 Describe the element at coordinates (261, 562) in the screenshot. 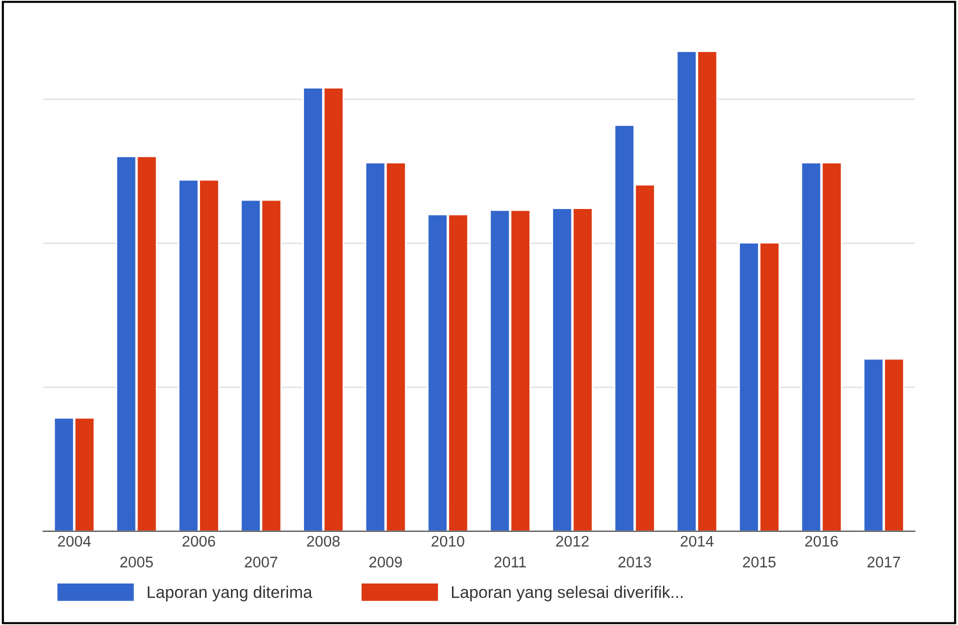

I see `x-tick-label: 2007` at that location.